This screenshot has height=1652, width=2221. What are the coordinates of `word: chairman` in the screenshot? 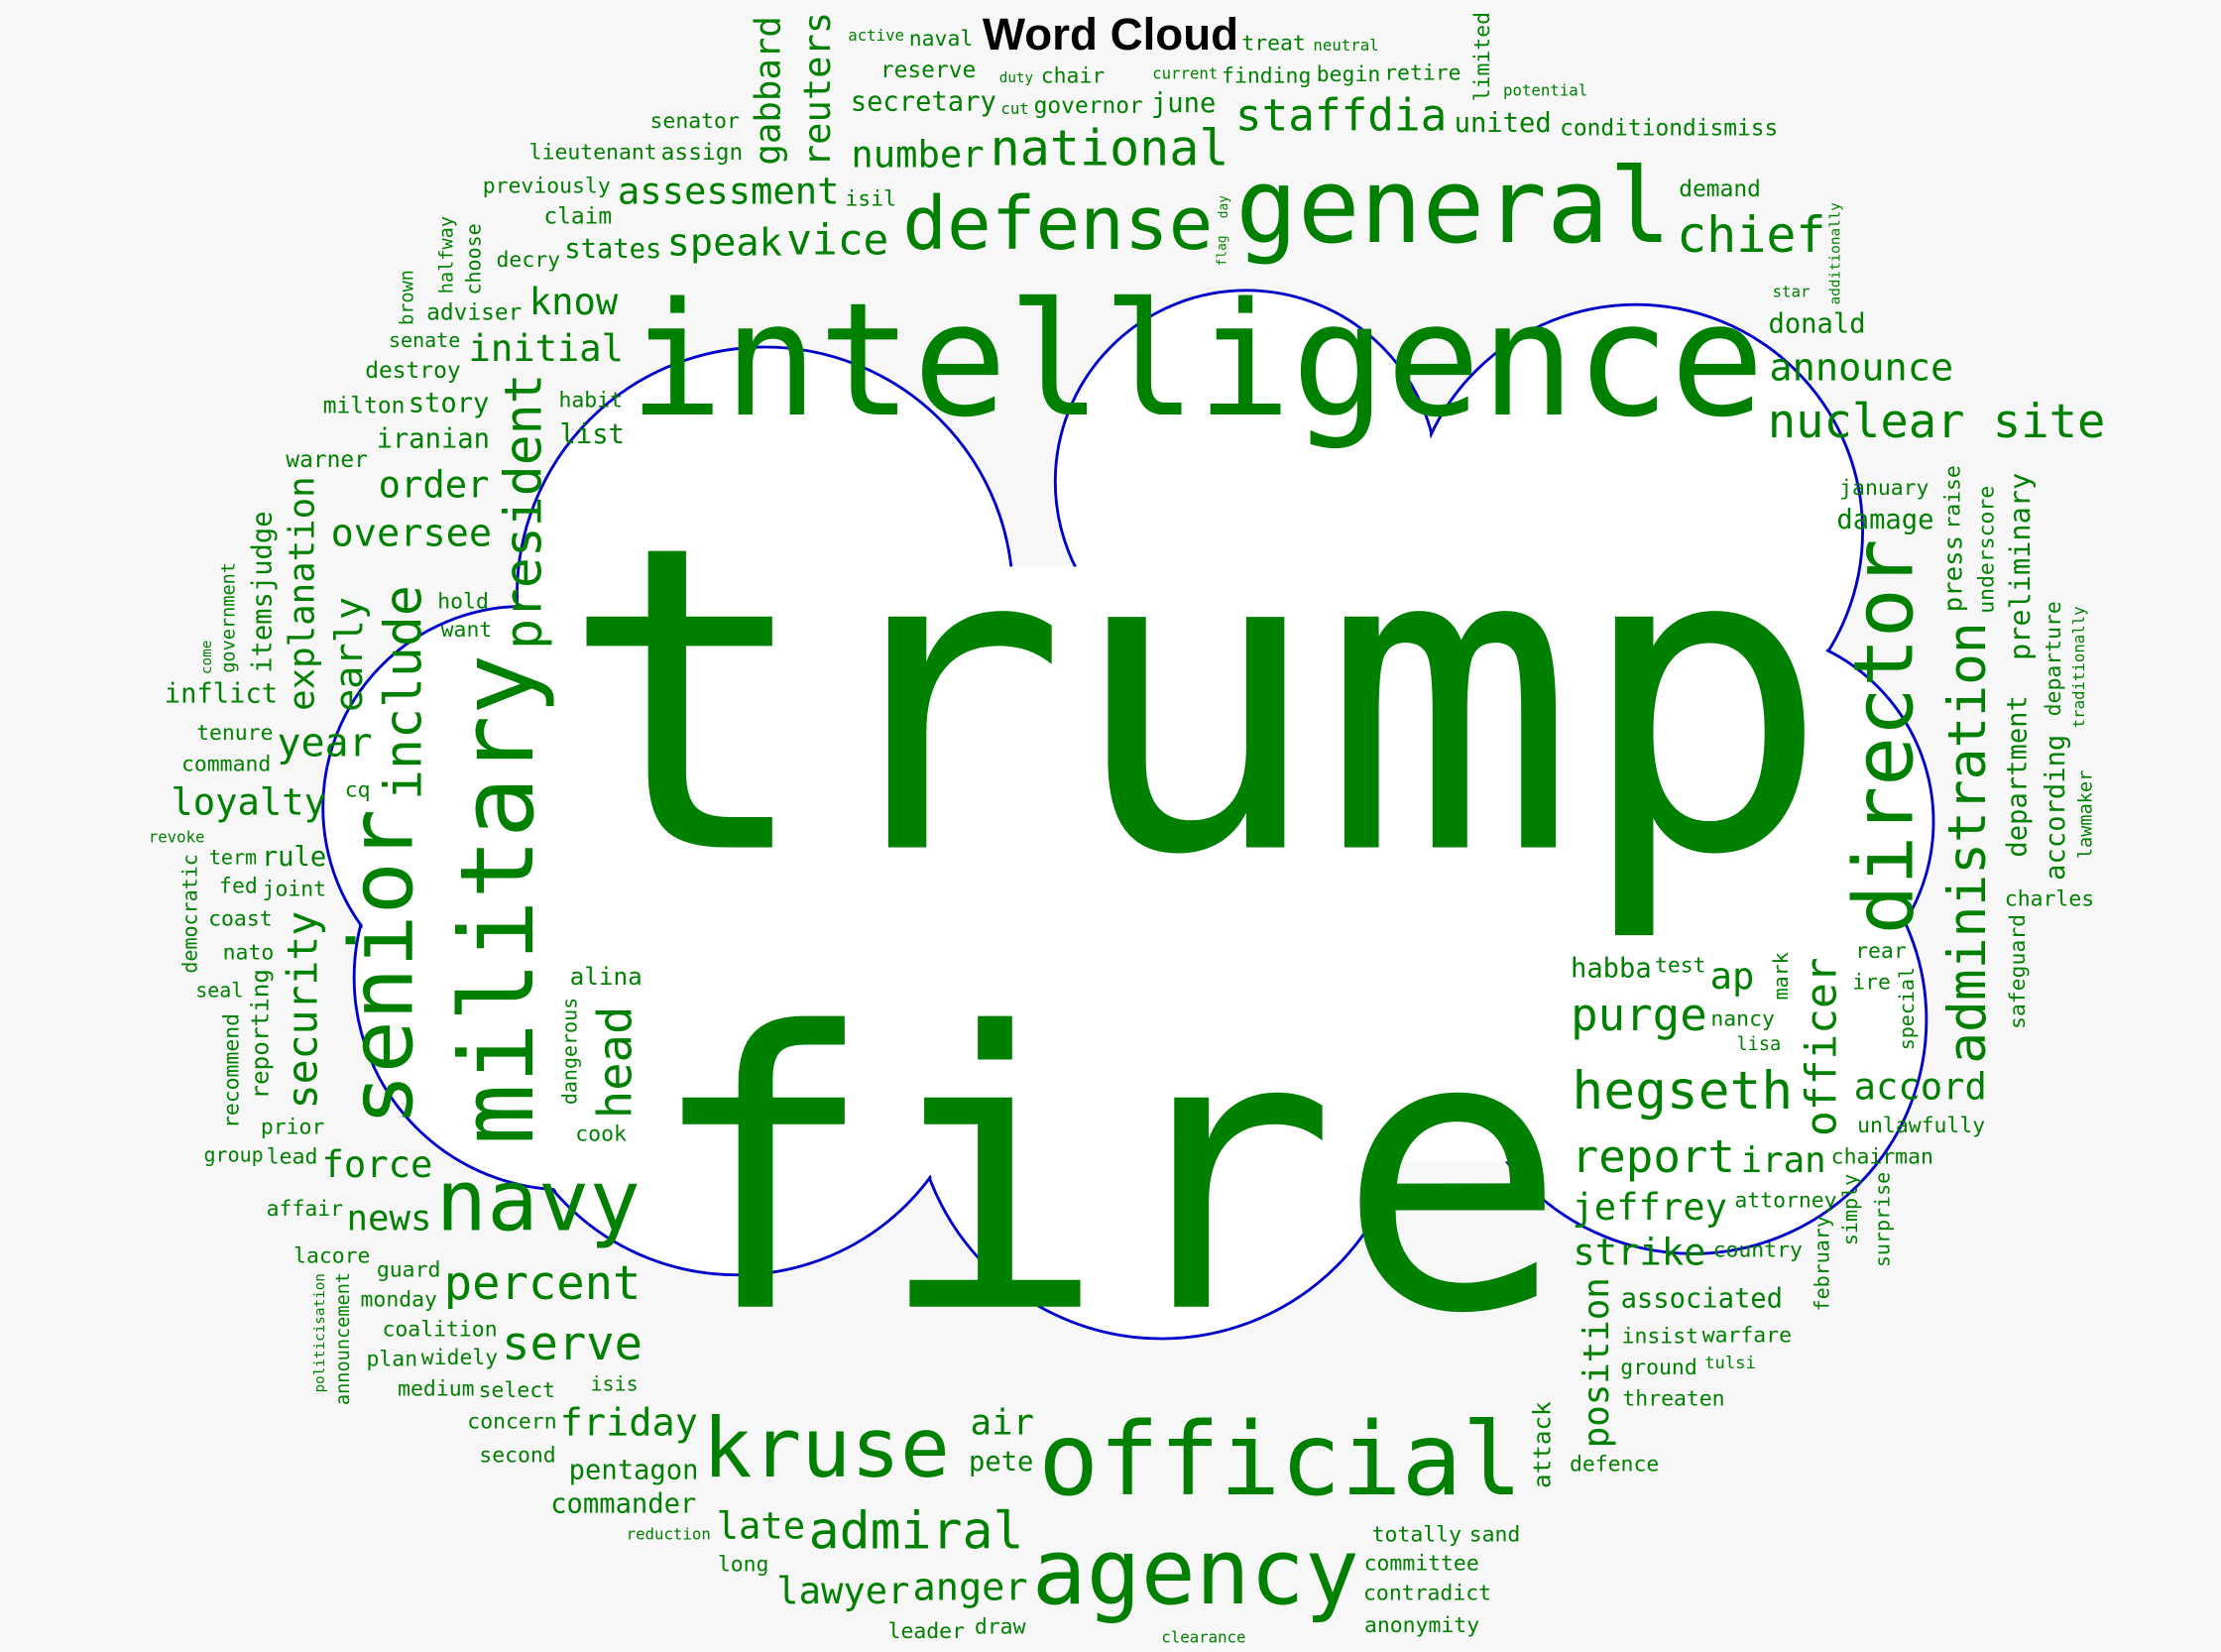 It's located at (1881, 1155).